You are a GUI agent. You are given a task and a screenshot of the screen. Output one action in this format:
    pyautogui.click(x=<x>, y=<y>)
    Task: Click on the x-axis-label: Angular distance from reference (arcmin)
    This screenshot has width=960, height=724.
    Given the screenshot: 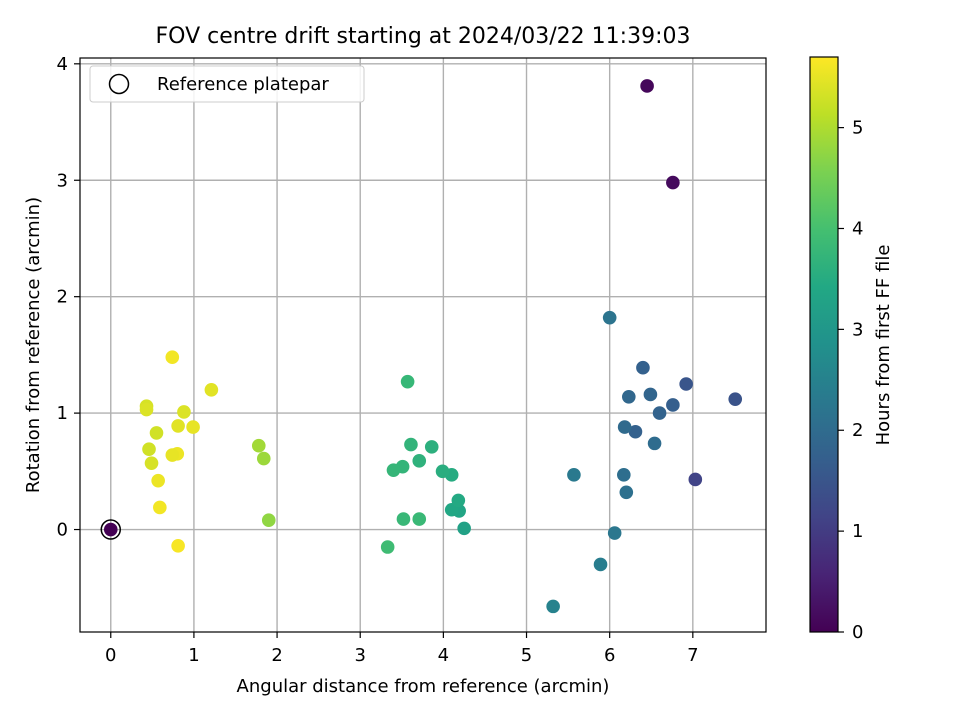 What is the action you would take?
    pyautogui.click(x=423, y=686)
    